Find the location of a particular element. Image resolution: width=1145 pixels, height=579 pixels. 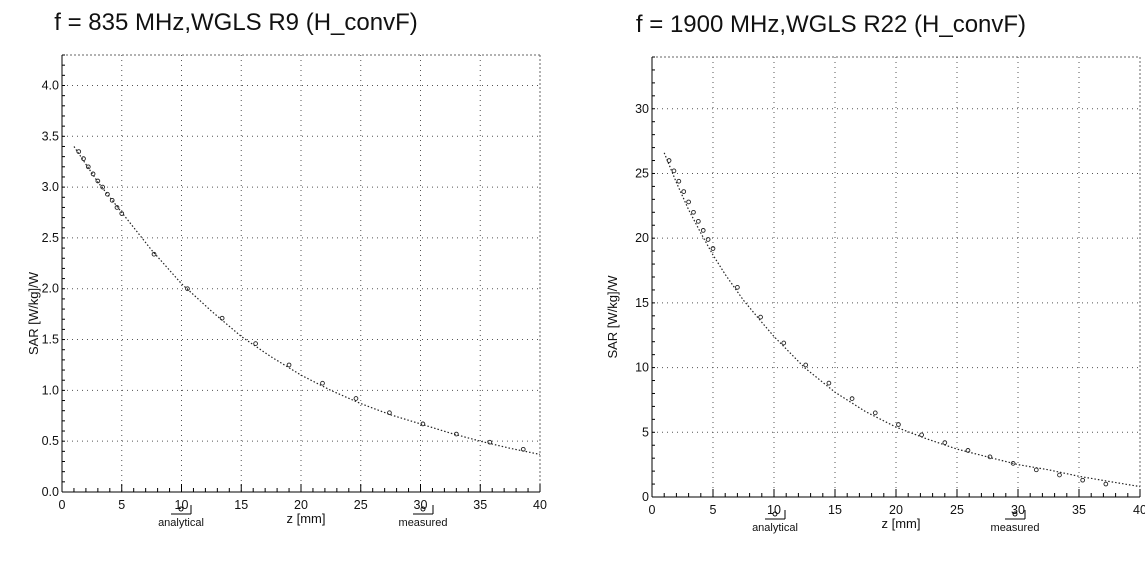

y-tick-label: 3.0 is located at coordinates (50, 187).